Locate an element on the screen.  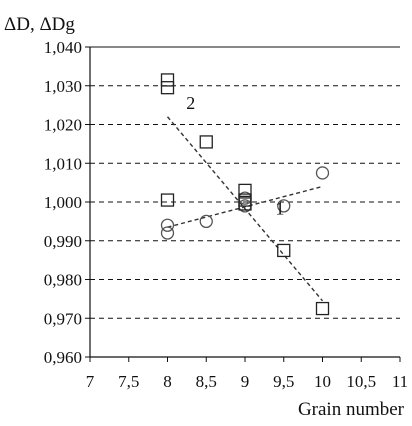
y-axis-title: ΔD, ΔDg is located at coordinates (39, 24).